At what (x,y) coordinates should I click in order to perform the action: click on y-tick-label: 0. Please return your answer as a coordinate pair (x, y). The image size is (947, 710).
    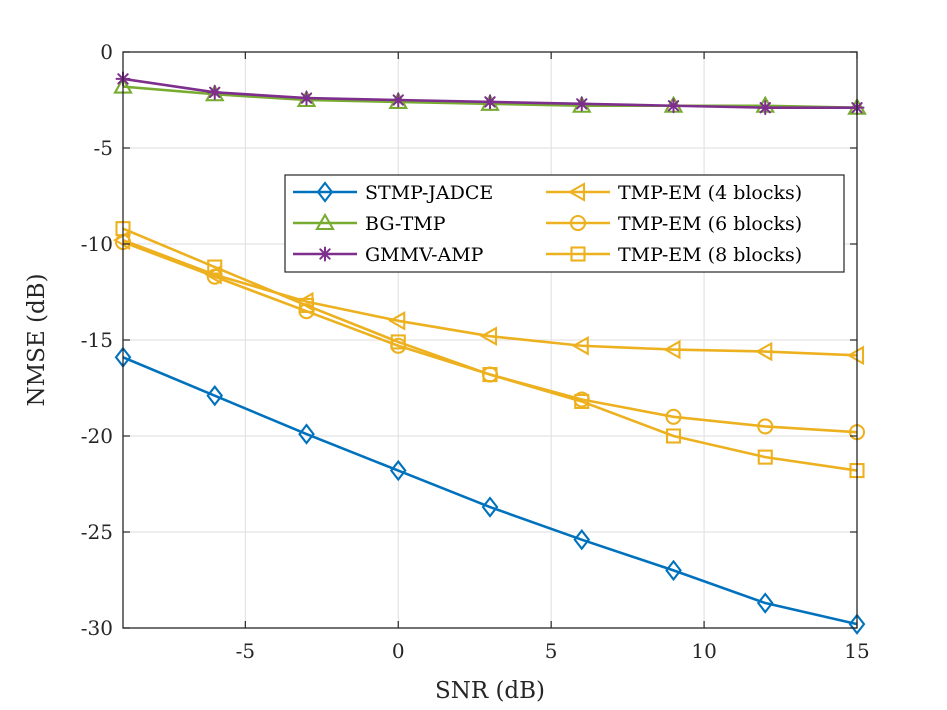
    Looking at the image, I should click on (106, 52).